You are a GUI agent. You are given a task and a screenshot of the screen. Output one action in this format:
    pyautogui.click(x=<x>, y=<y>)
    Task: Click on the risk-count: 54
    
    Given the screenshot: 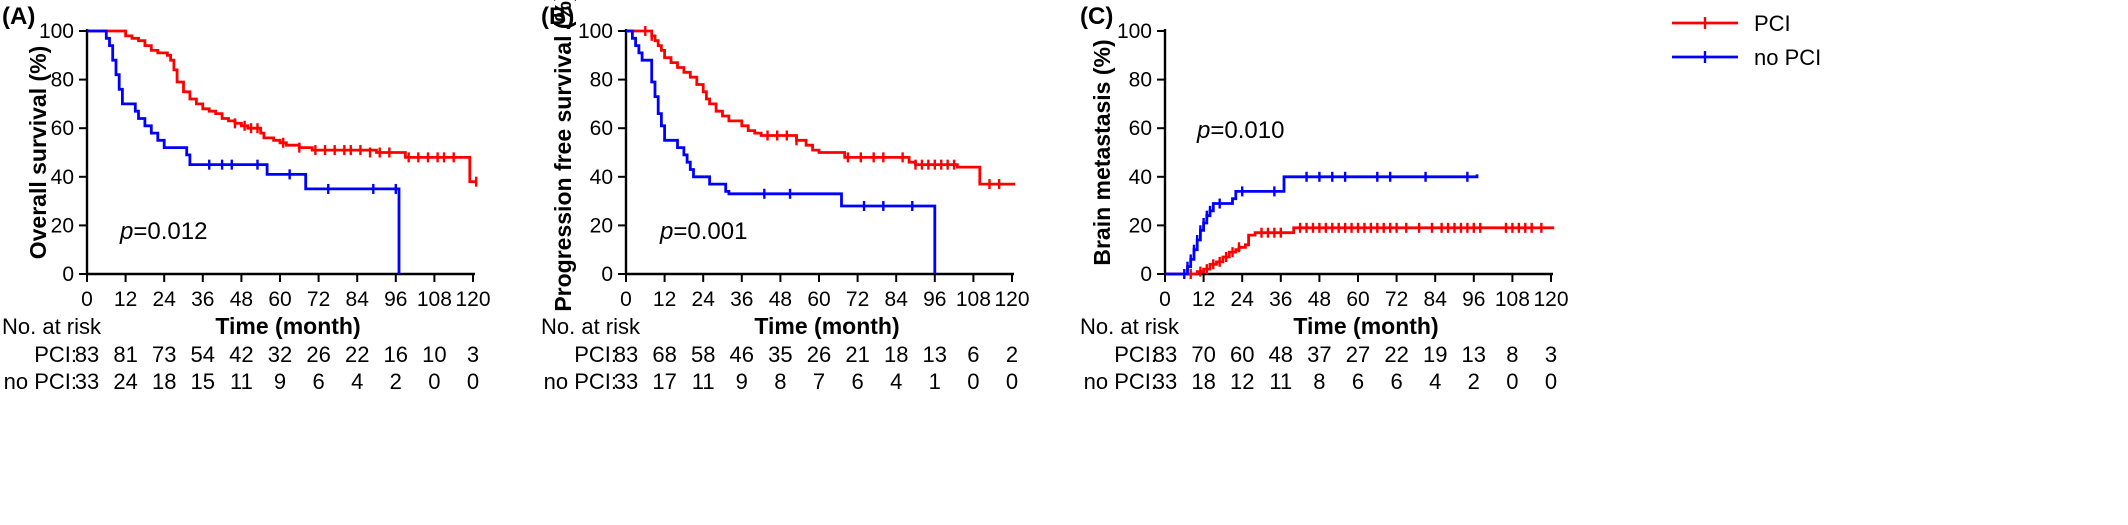 What is the action you would take?
    pyautogui.click(x=203, y=354)
    